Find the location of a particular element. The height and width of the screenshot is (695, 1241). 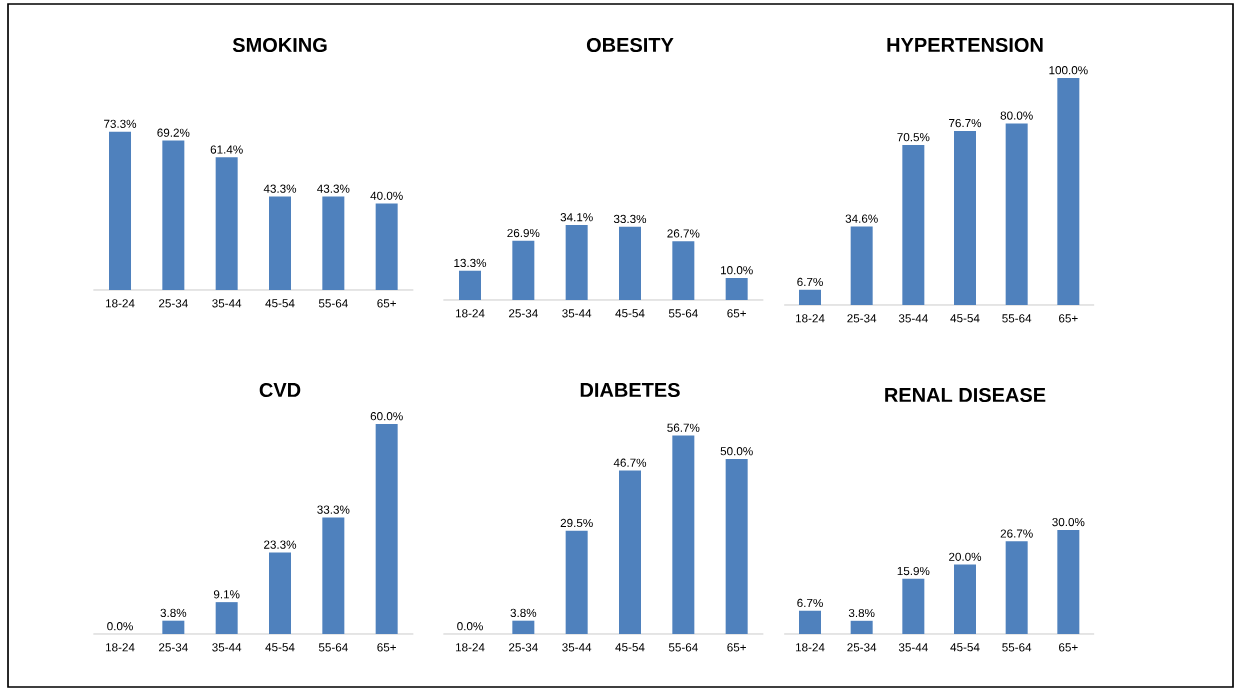

data-label: 9.1% is located at coordinates (226, 594).